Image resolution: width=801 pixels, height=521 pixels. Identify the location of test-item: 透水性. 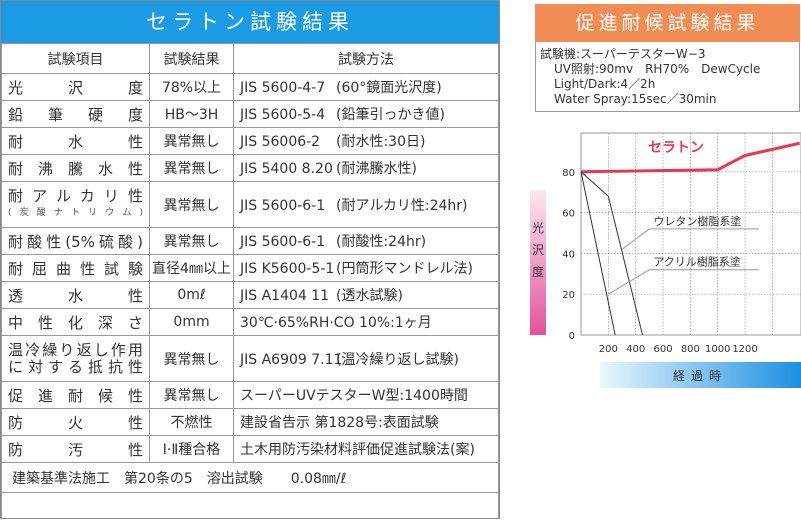
(75, 295).